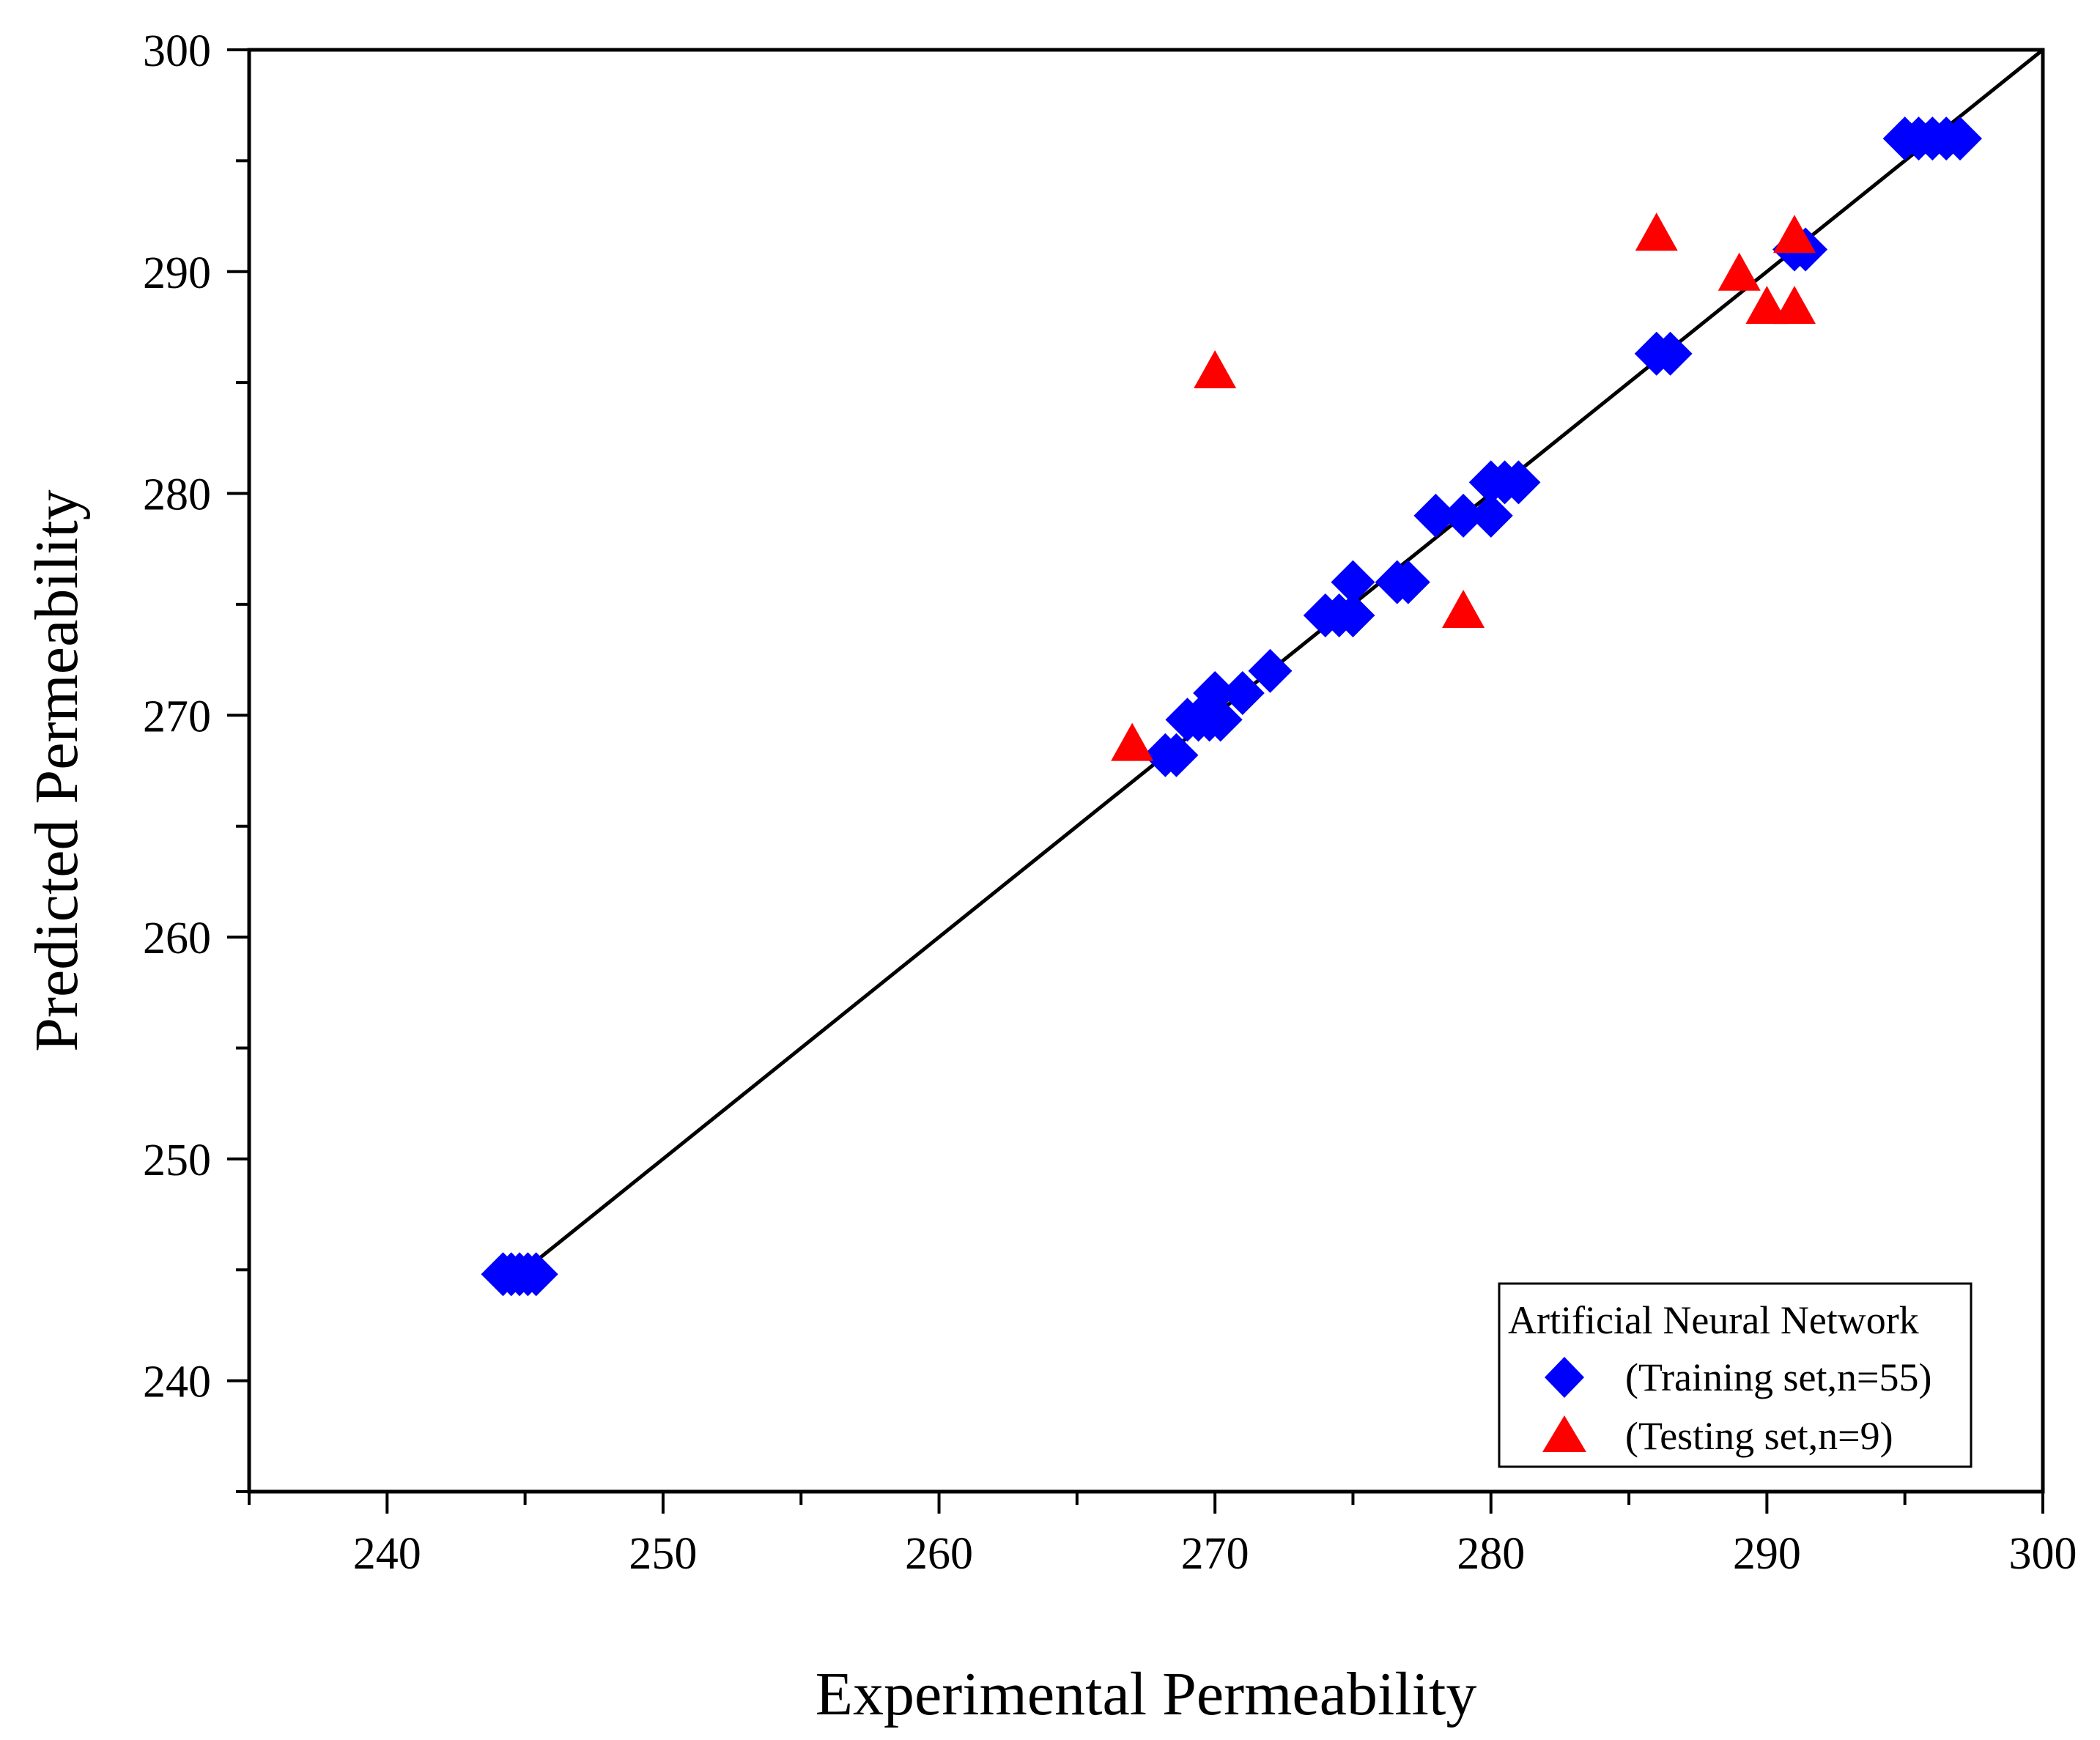  Describe the element at coordinates (1564, 1377) in the screenshot. I see `legend-diamond-marker` at that location.